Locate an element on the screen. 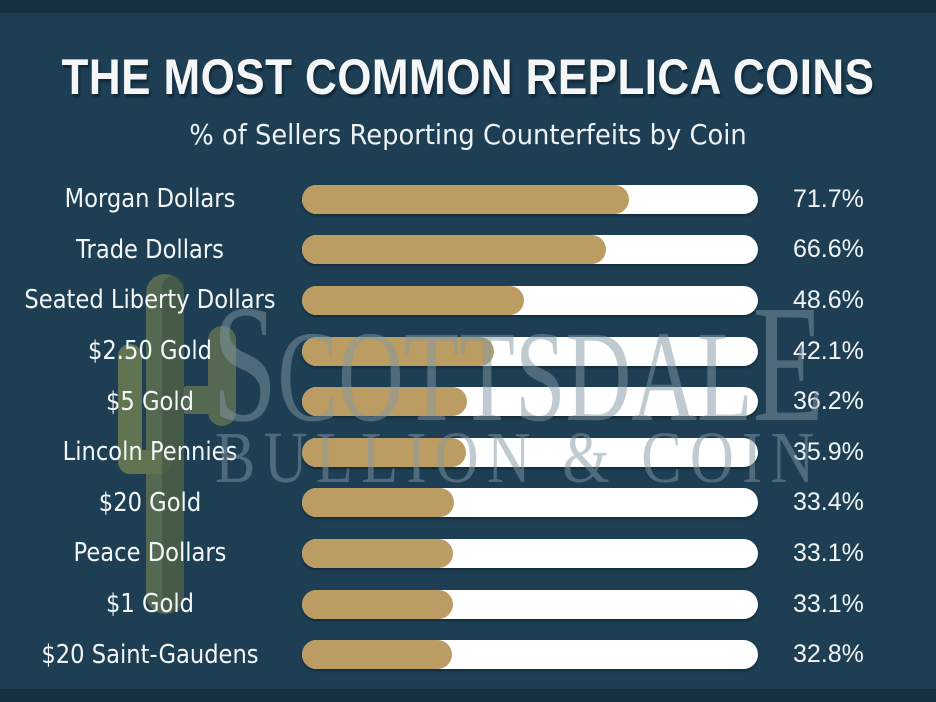 The width and height of the screenshot is (936, 702). chart-row: Peace Dollars 33.1% is located at coordinates (468, 553).